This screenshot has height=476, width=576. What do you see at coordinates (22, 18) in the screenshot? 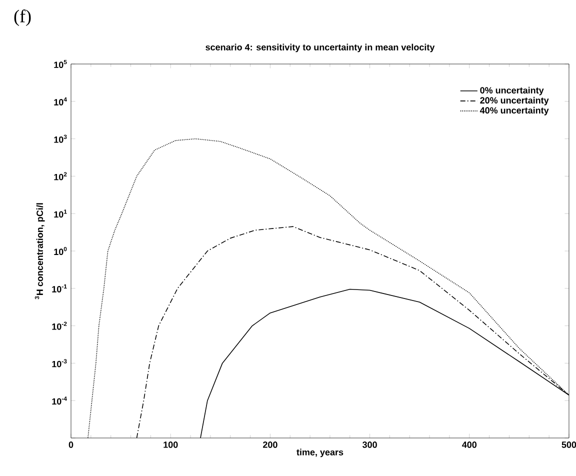
I see `text: (f)` at bounding box center [22, 18].